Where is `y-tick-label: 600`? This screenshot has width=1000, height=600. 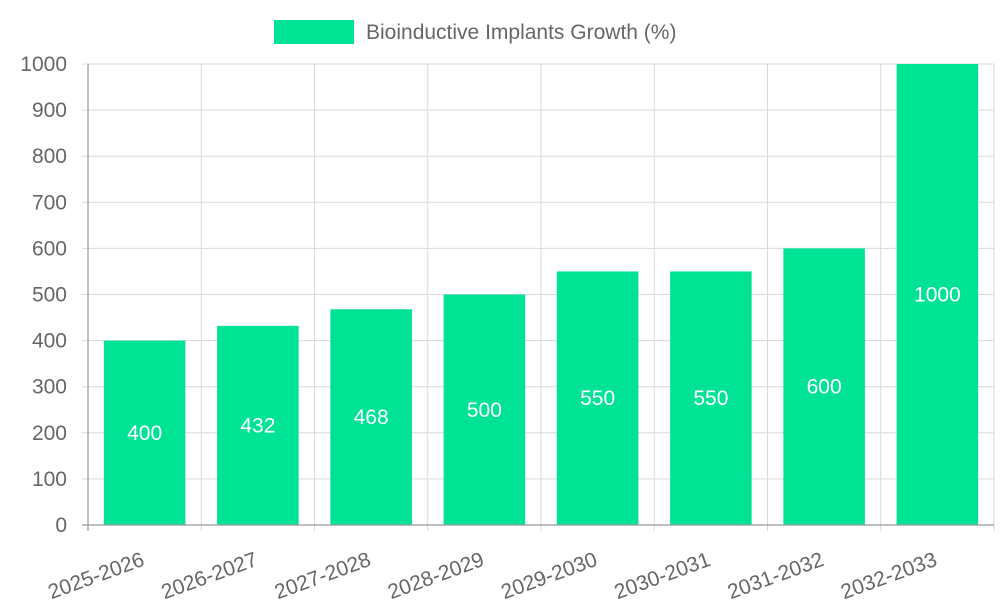 y-tick-label: 600 is located at coordinates (49, 248).